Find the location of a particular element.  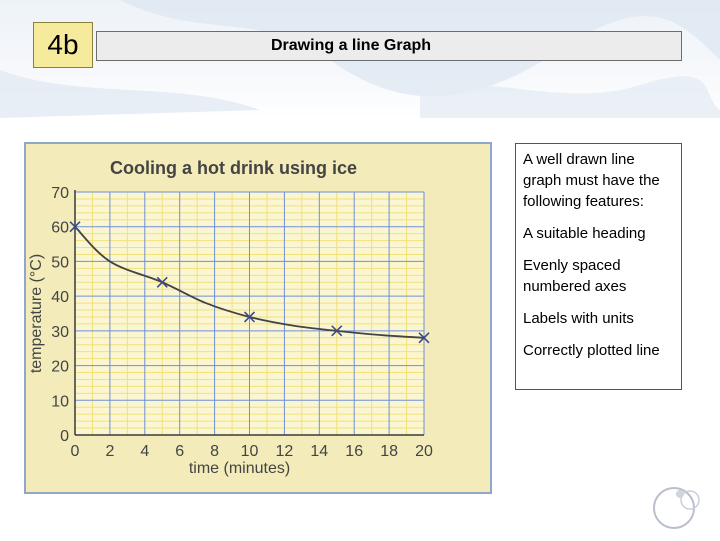

x-tick-label: 2 is located at coordinates (109, 451).